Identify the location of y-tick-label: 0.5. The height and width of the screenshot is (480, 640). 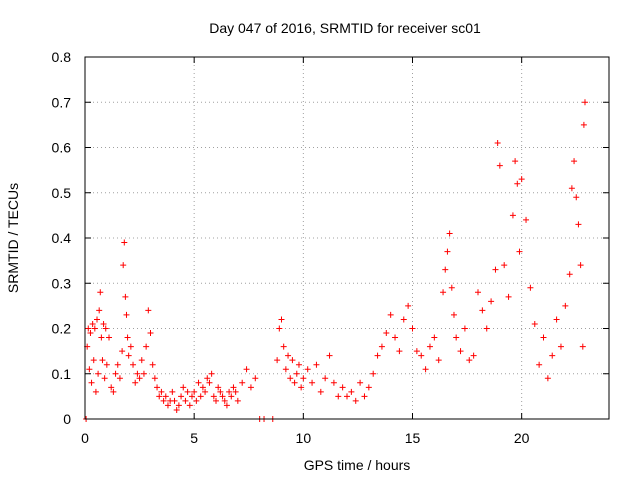
(62, 193).